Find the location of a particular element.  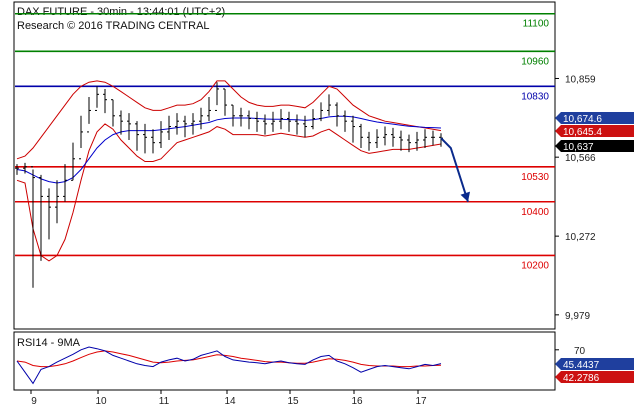

rsi-badge-red-label: 42.2786 is located at coordinates (581, 378).